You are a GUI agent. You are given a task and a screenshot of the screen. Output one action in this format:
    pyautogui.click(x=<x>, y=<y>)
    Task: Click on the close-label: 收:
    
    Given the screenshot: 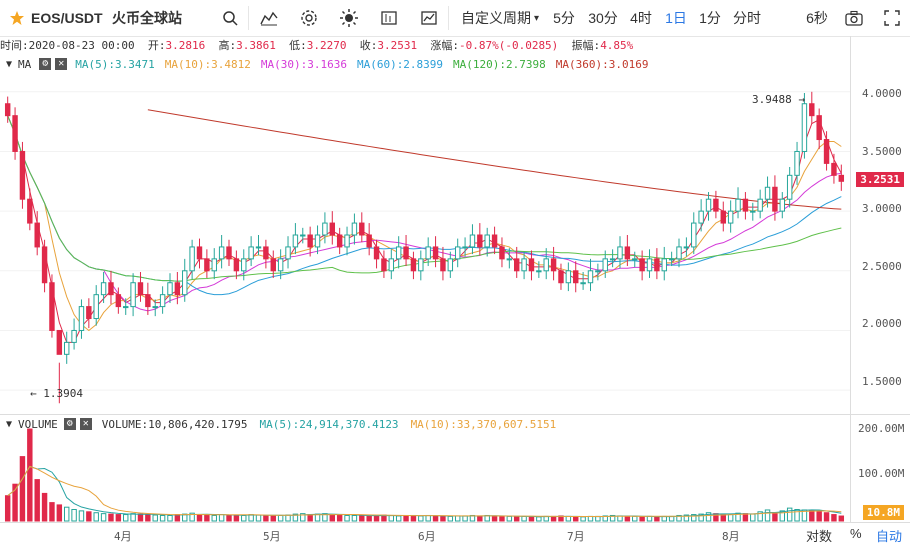 What is the action you would take?
    pyautogui.click(x=368, y=45)
    